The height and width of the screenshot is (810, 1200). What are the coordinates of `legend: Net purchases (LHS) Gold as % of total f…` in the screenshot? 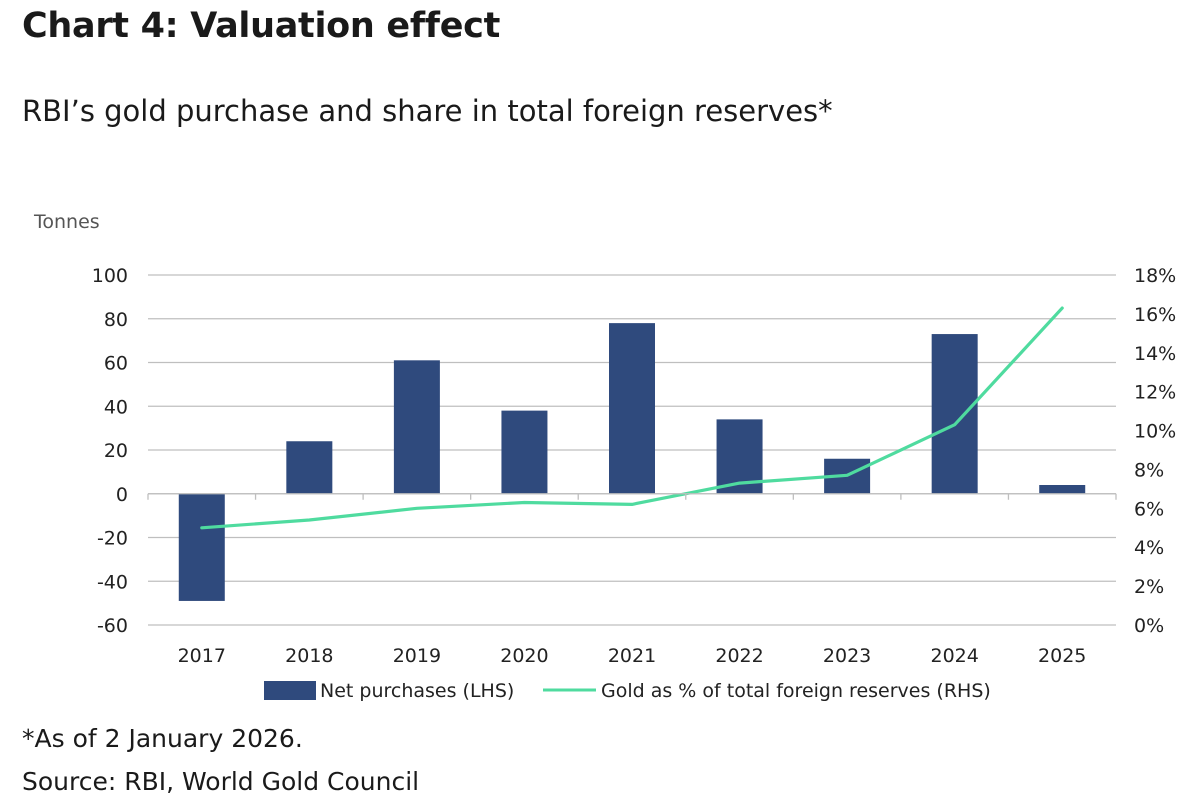 It's located at (627, 691).